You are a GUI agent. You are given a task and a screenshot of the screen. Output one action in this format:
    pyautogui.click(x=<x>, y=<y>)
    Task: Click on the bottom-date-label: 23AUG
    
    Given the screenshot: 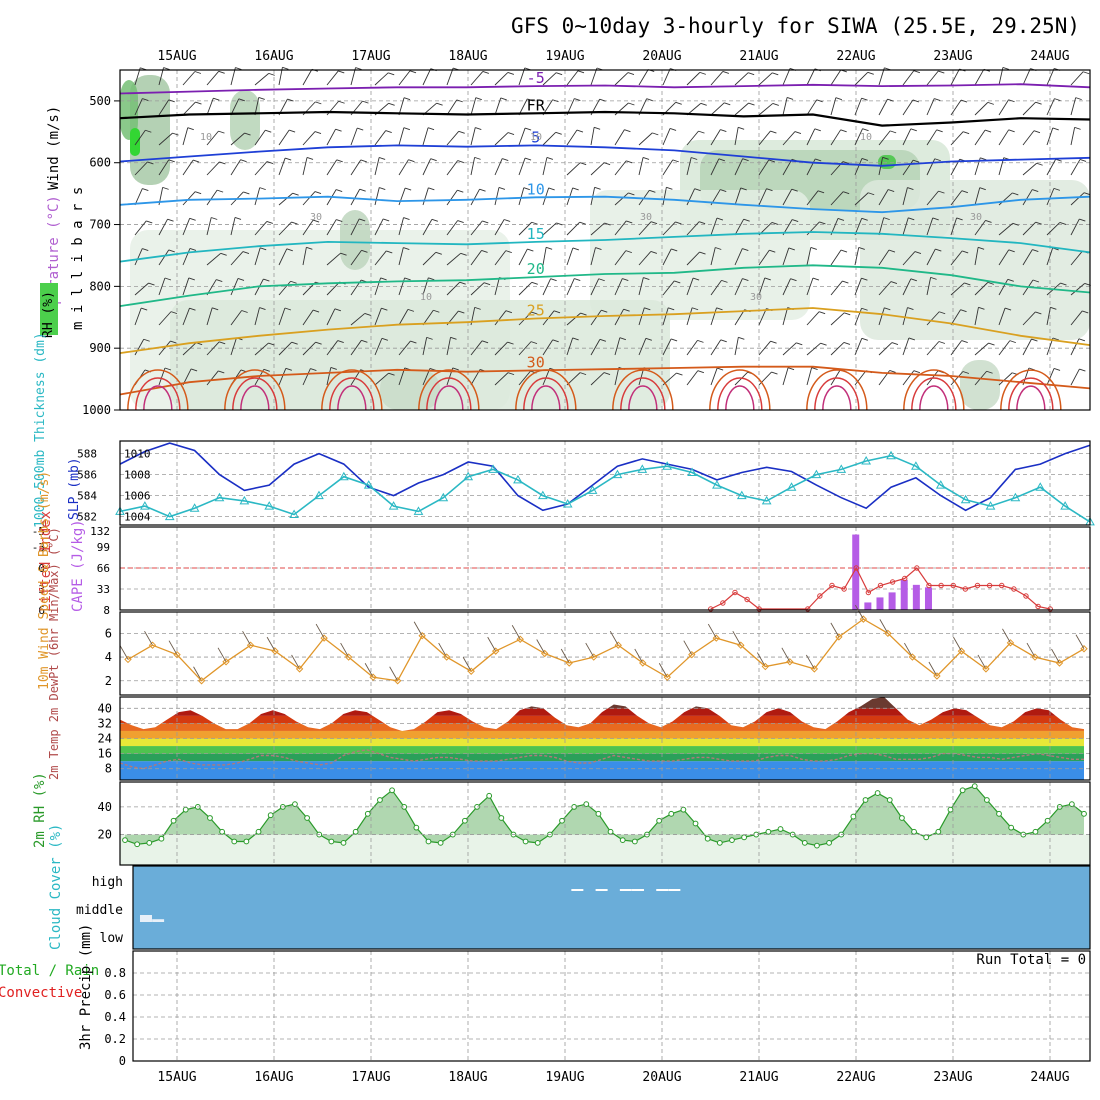 What is the action you would take?
    pyautogui.click(x=952, y=1077)
    